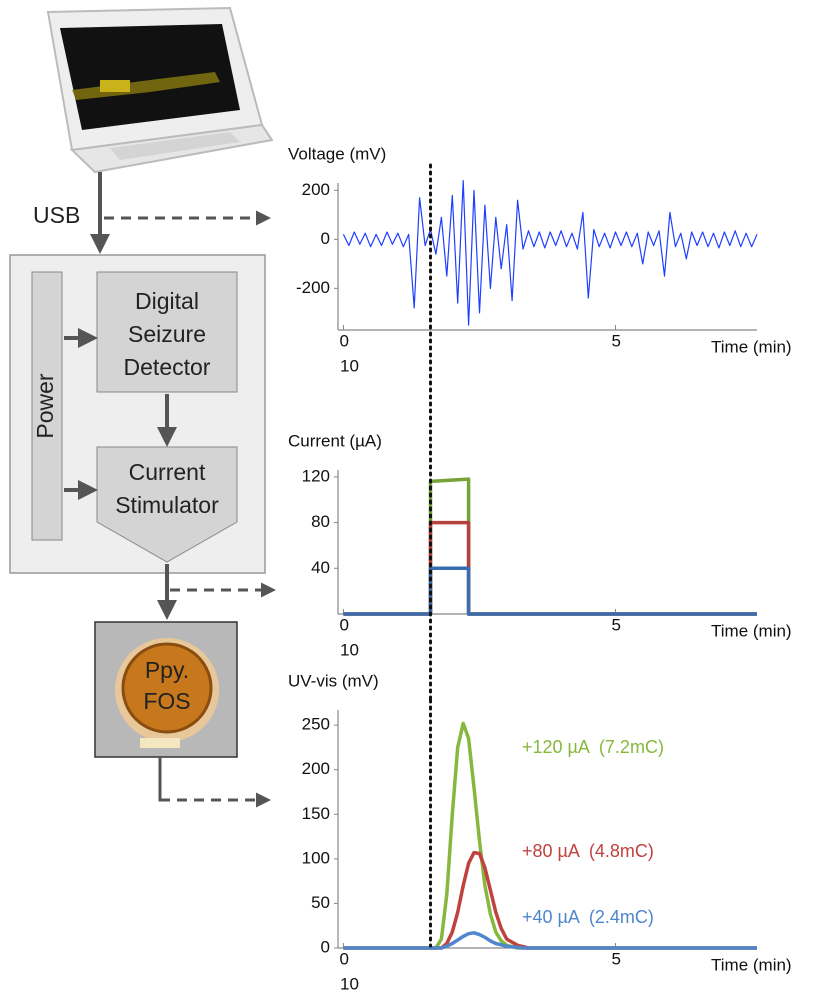 Image resolution: width=816 pixels, height=1001 pixels. What do you see at coordinates (213, 779) in the screenshot?
I see `connector` at bounding box center [213, 779].